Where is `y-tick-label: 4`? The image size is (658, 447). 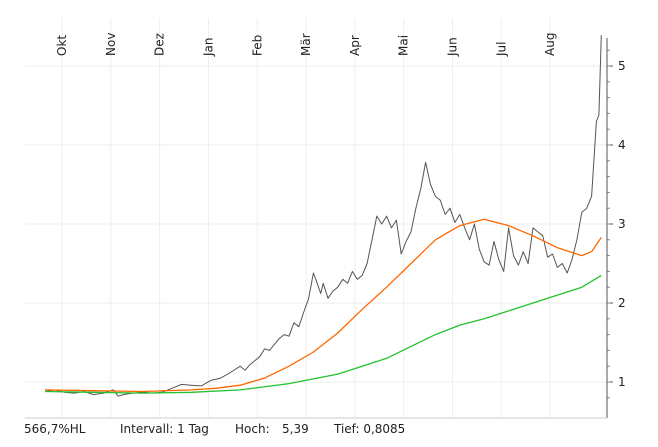
y-tick-label: 4 is located at coordinates (622, 145).